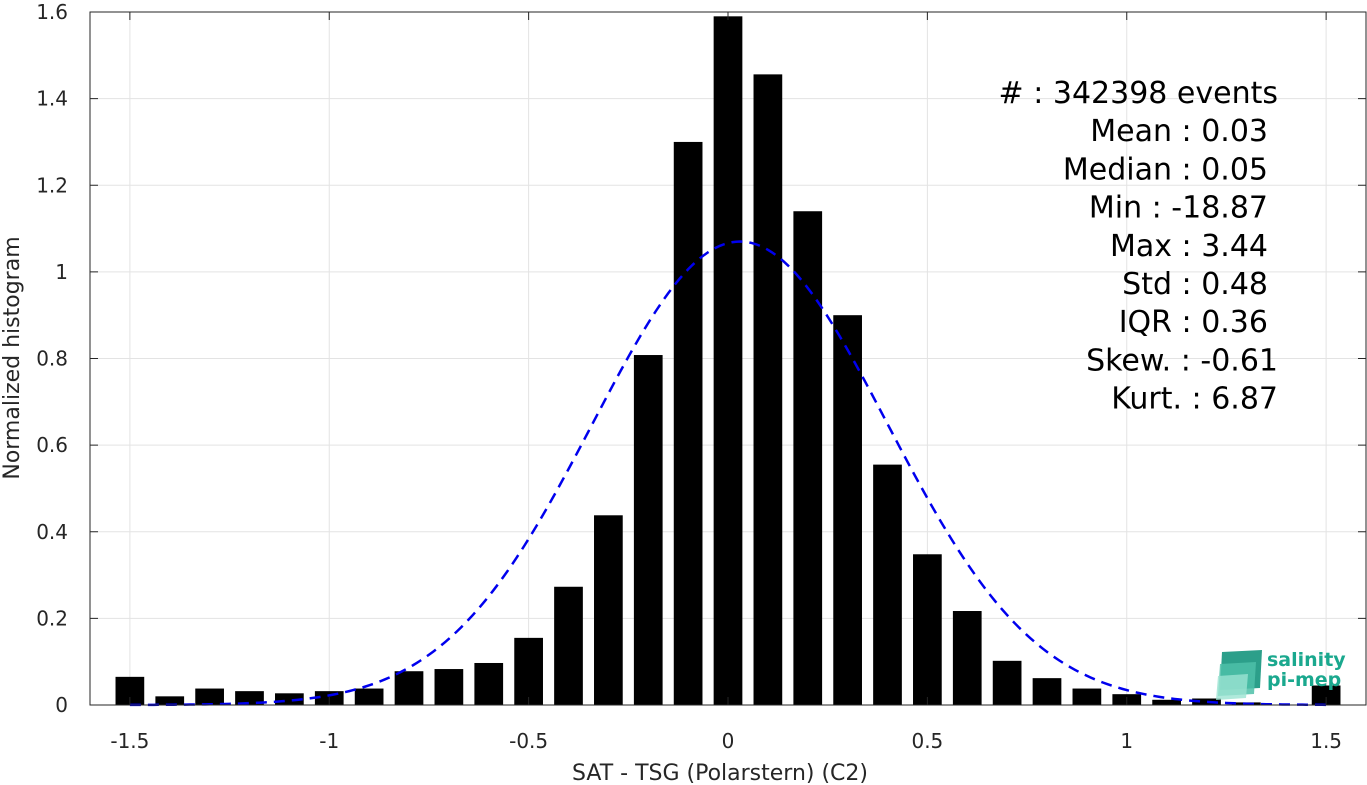  I want to click on x-tick-label: 0, so click(728, 741).